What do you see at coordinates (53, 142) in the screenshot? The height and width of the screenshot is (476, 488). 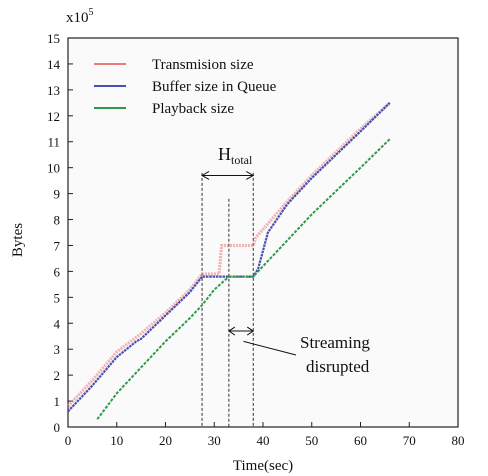 I see `y-tick-label: 11` at bounding box center [53, 142].